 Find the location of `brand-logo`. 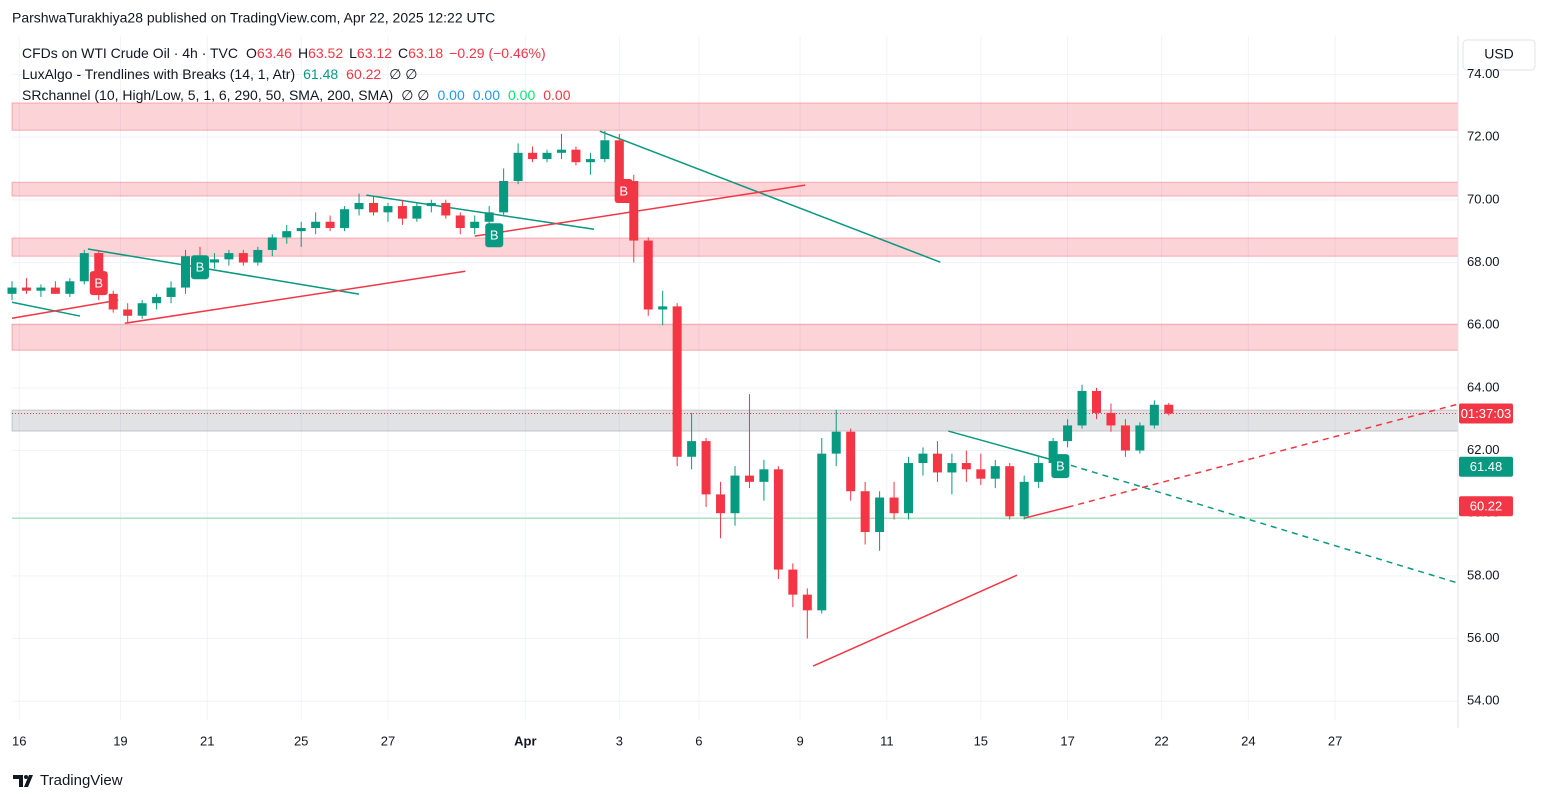

brand-logo is located at coordinates (23, 781).